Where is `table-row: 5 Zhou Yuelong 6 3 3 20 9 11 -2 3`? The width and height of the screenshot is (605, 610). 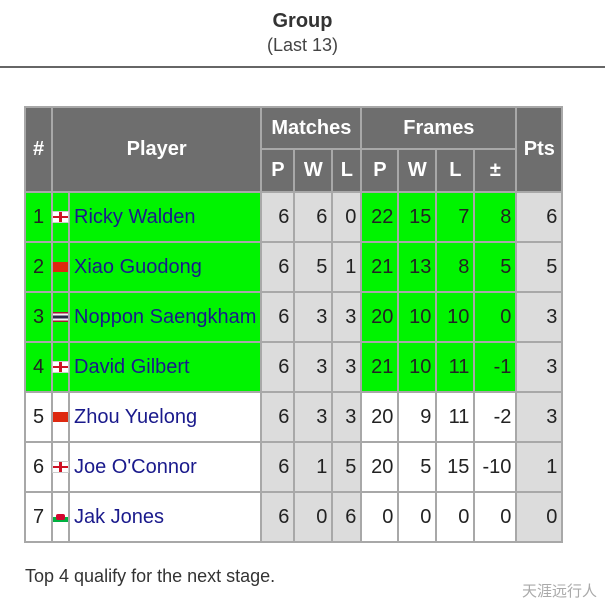 table-row: 5 Zhou Yuelong 6 3 3 20 9 11 -2 3 is located at coordinates (294, 417).